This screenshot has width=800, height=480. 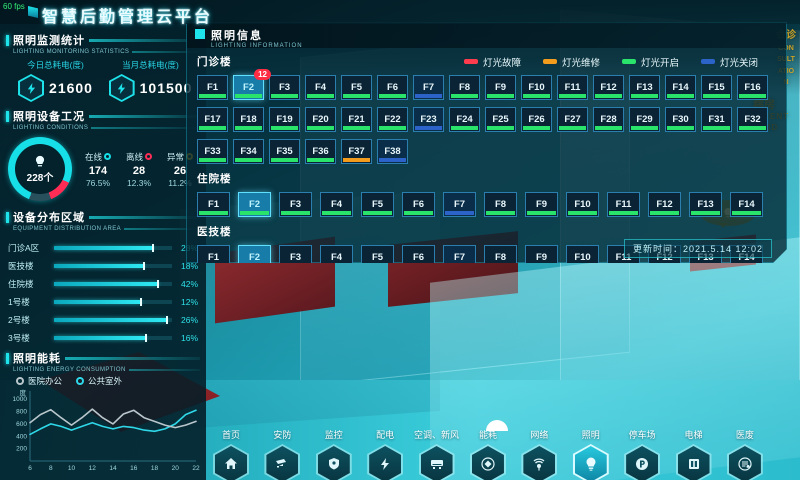 I want to click on legend-item: 灯光维修, so click(x=571, y=62).